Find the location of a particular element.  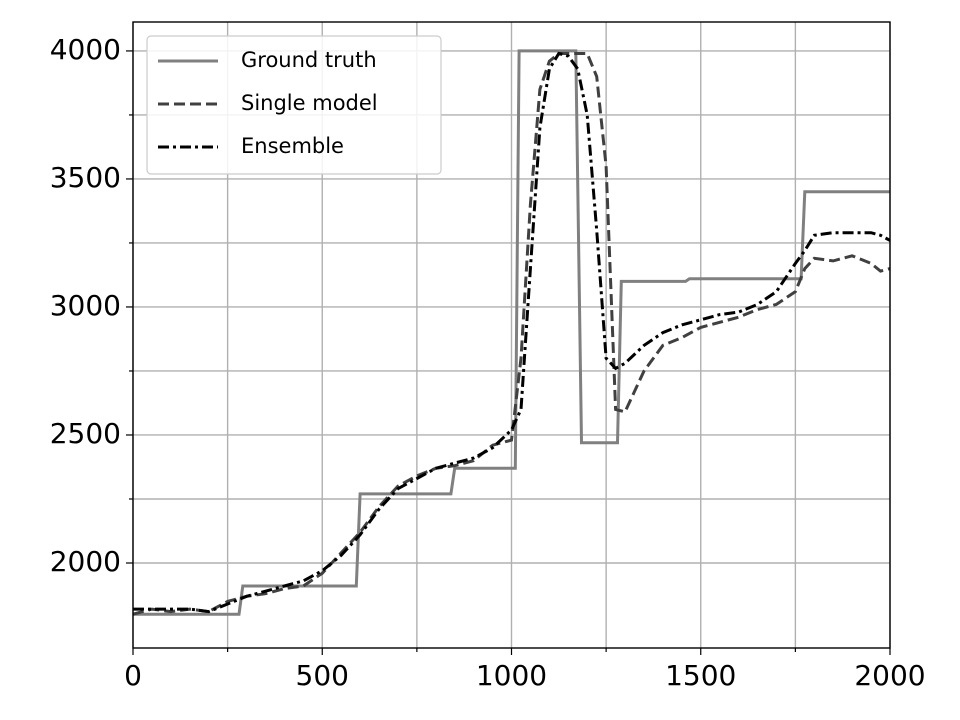

legend-box is located at coordinates (294, 105).